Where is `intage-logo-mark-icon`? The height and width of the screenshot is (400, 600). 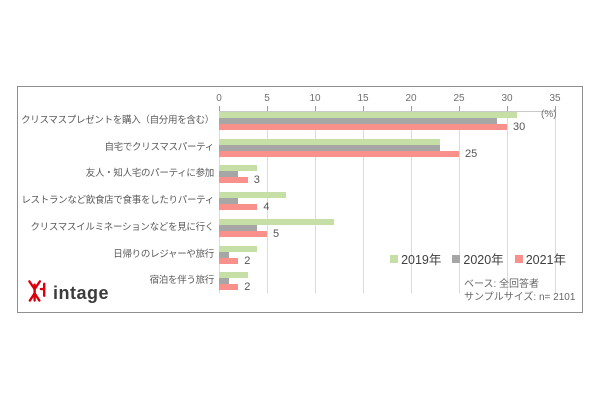 intage-logo-mark-icon is located at coordinates (37, 292).